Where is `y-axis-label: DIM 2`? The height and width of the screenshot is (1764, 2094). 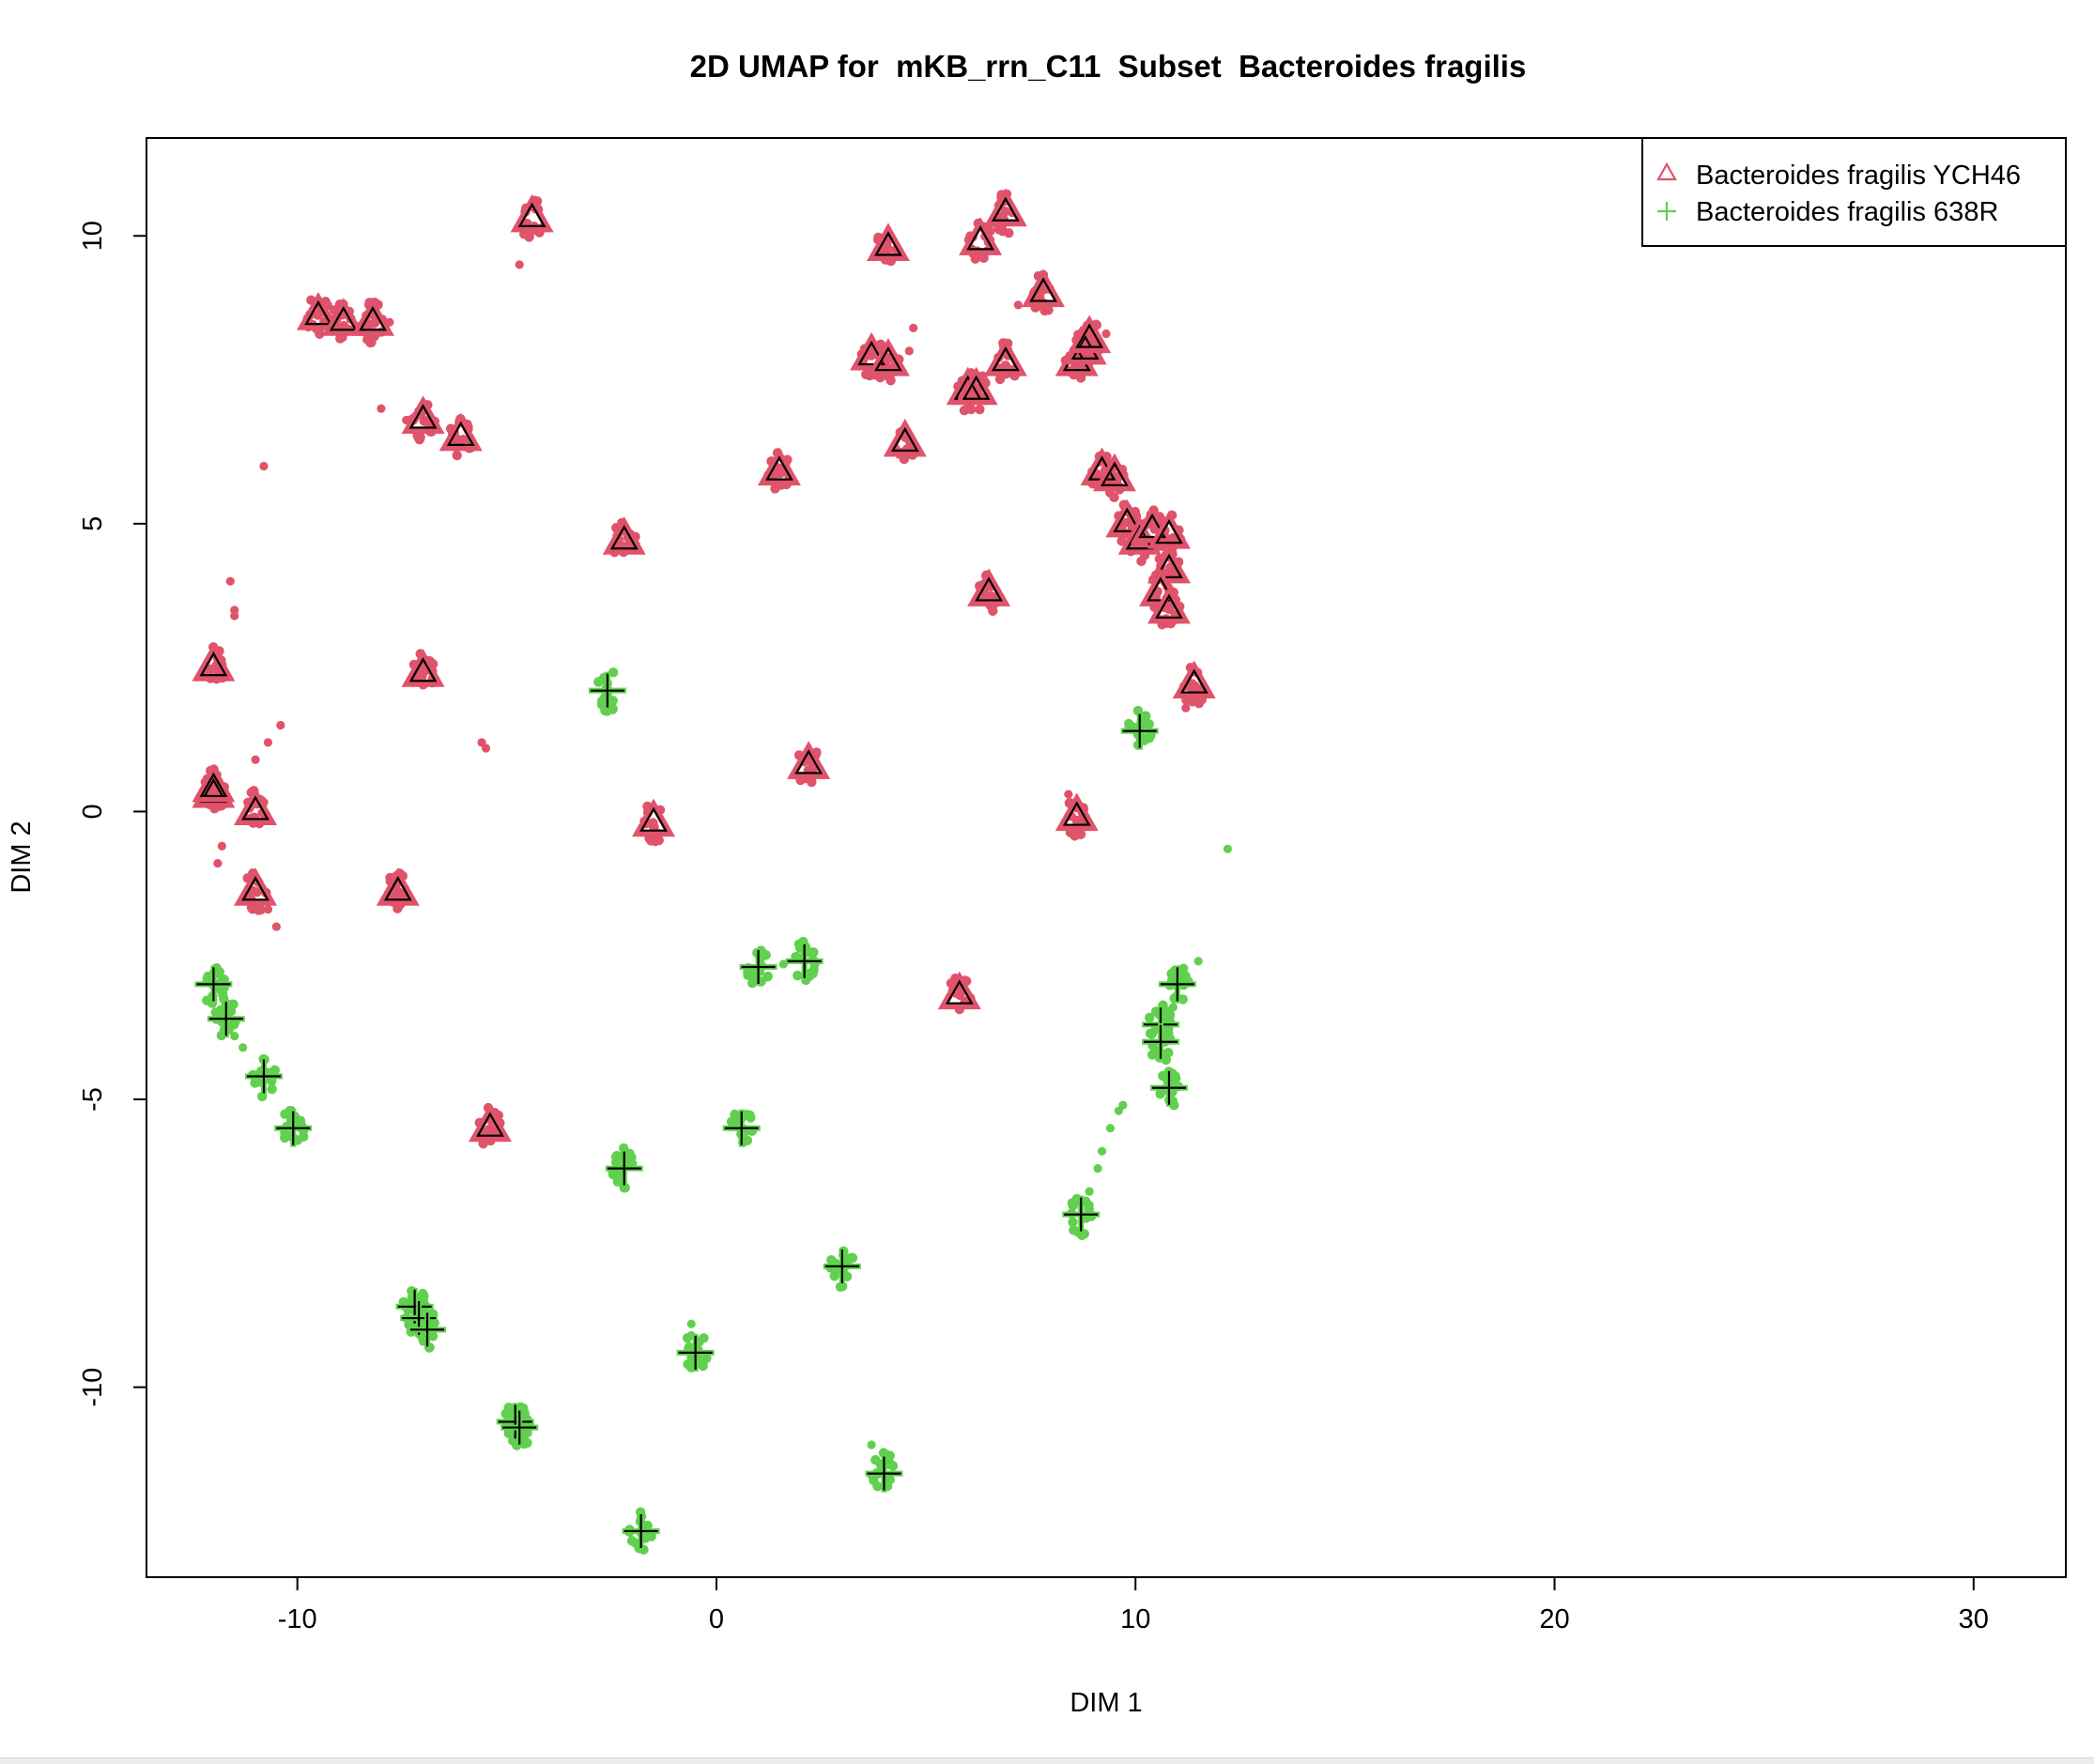 y-axis-label: DIM 2 is located at coordinates (22, 857).